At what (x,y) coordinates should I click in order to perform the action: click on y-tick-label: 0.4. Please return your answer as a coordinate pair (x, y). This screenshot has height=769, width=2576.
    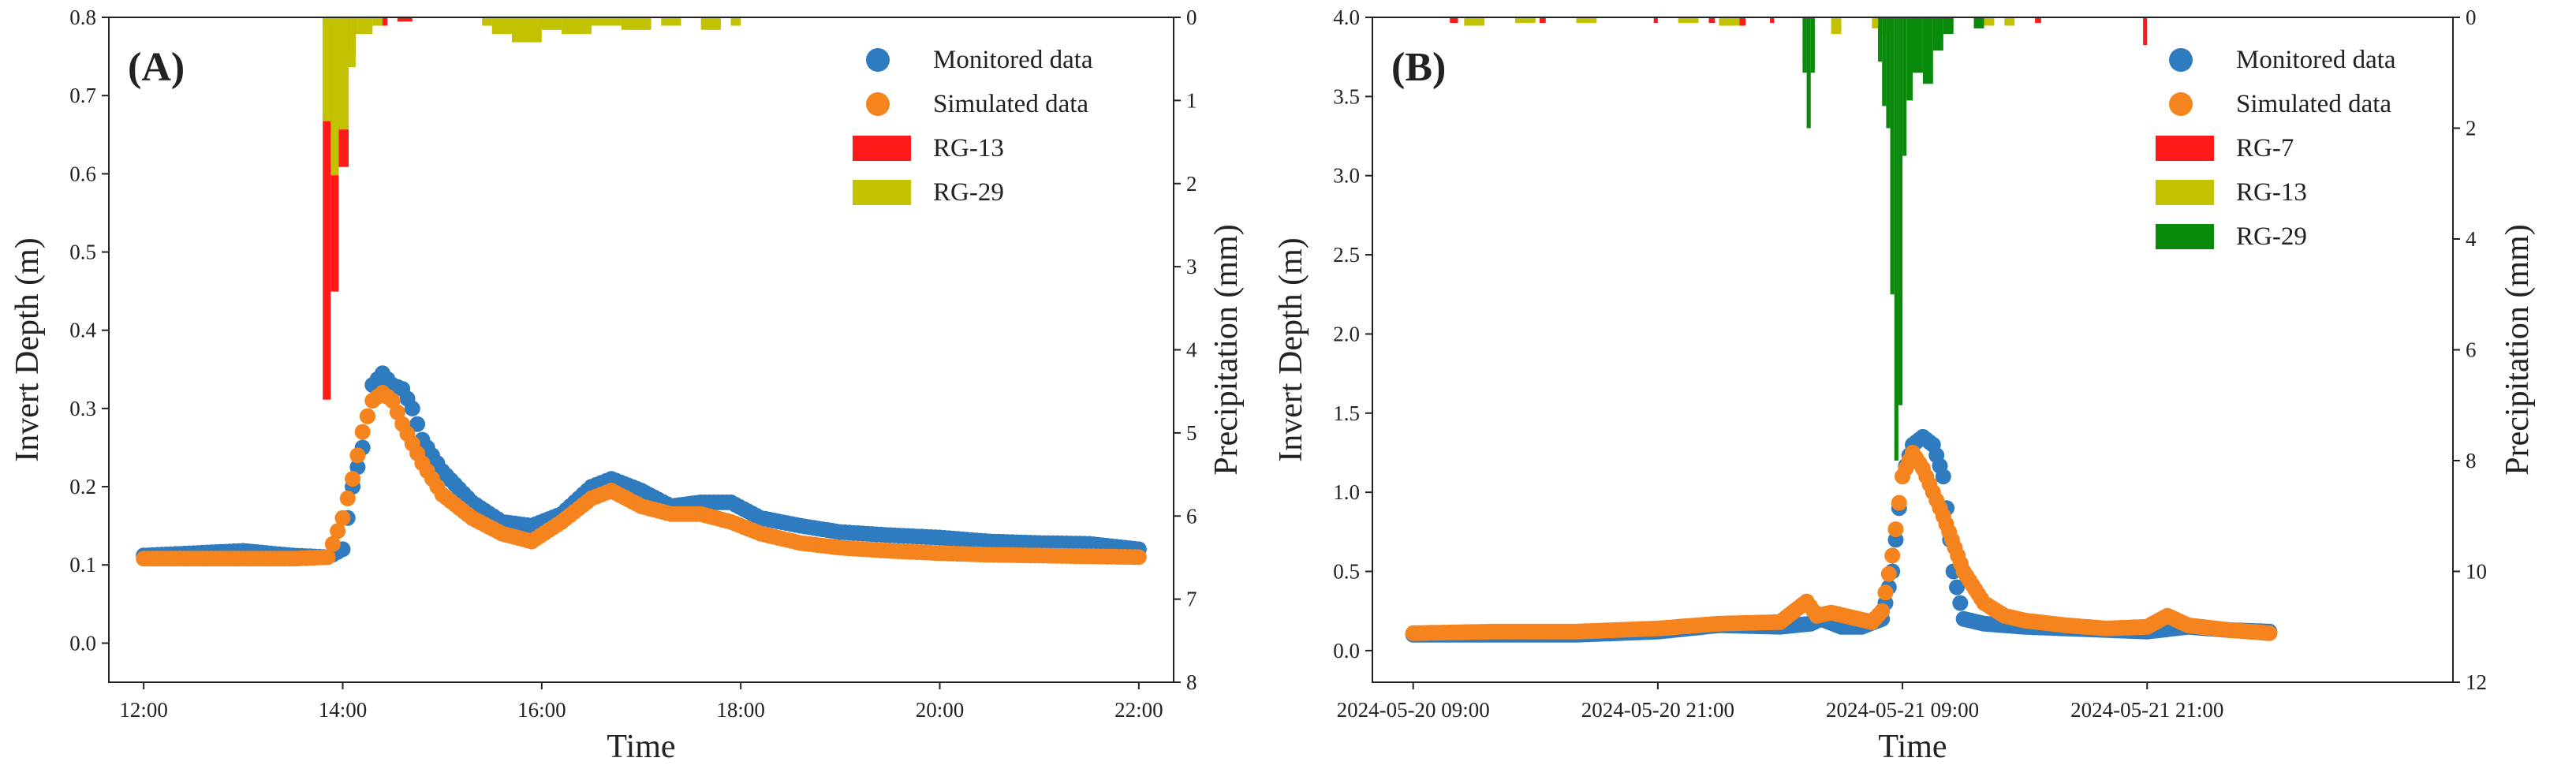
    Looking at the image, I should click on (82, 330).